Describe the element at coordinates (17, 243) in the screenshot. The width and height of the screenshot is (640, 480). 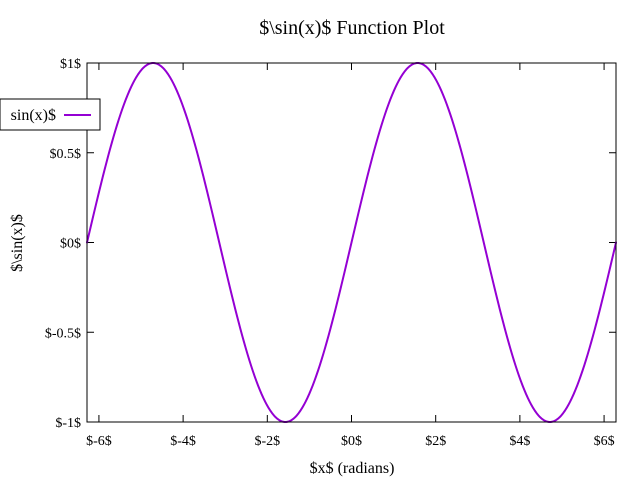
I see `y-axis-label: $\sin(x)$` at that location.